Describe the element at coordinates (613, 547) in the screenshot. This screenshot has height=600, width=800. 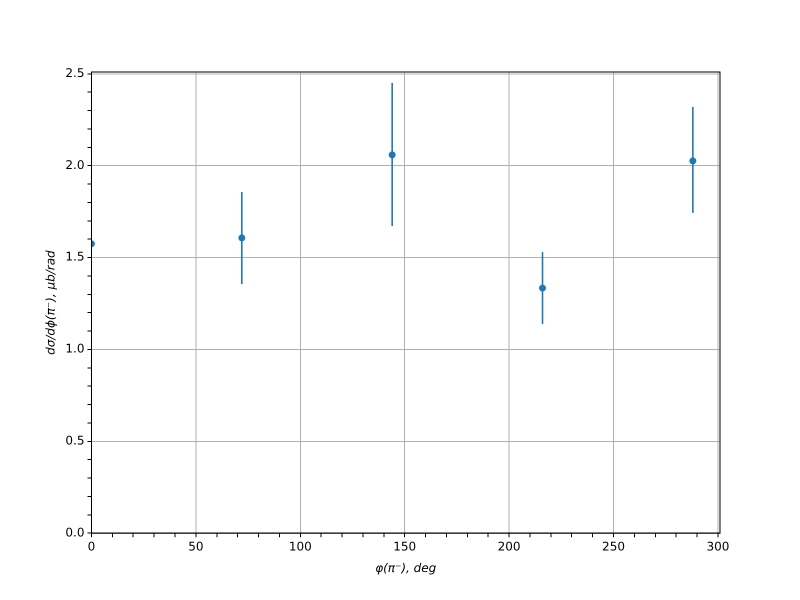
I see `x-tick-label: 250` at that location.